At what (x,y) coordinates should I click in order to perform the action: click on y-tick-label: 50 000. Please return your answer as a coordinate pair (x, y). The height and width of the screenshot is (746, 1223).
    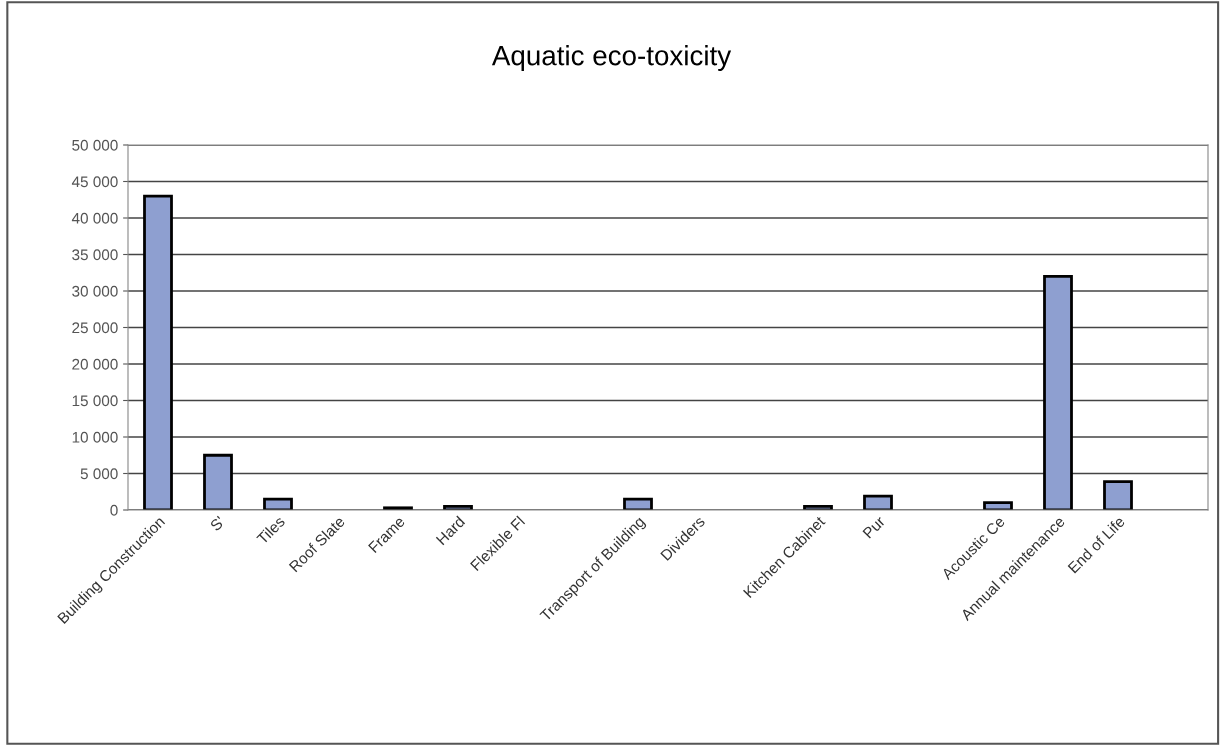
    Looking at the image, I should click on (95, 145).